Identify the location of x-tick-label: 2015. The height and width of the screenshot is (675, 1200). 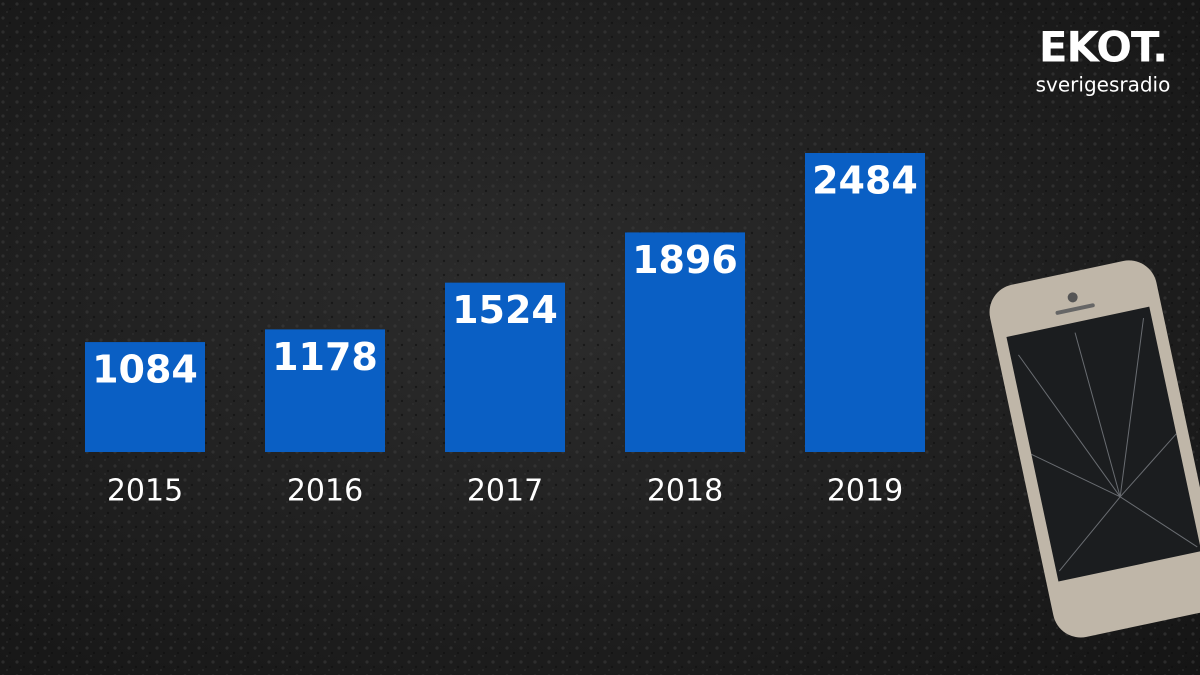
(145, 491).